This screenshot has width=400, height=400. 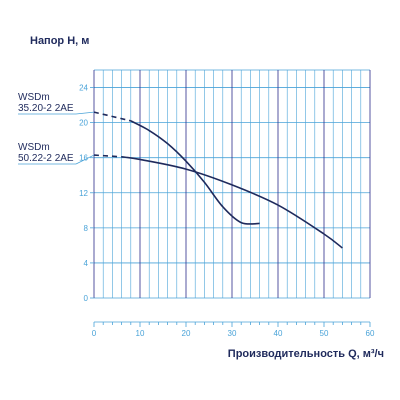 What do you see at coordinates (186, 333) in the screenshot?
I see `x-tick-label: 20` at bounding box center [186, 333].